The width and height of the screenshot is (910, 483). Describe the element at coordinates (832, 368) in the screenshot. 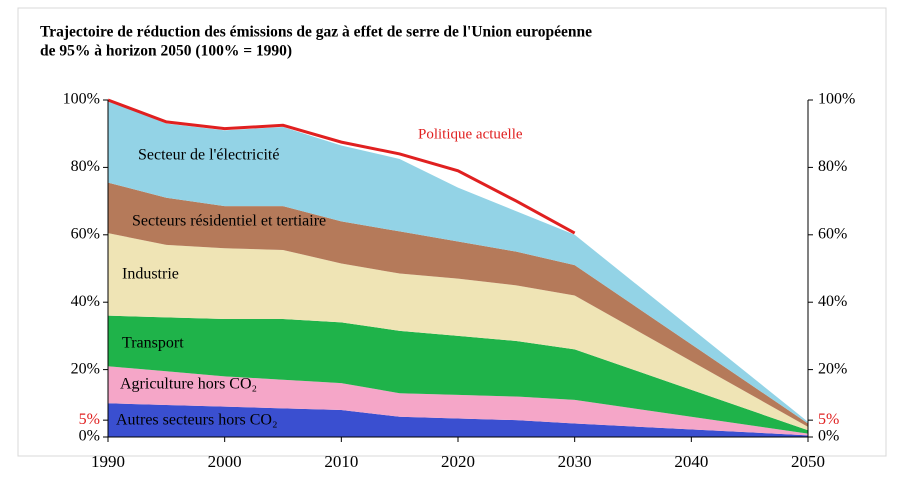

I see `y2-tick-label: 20%` at that location.